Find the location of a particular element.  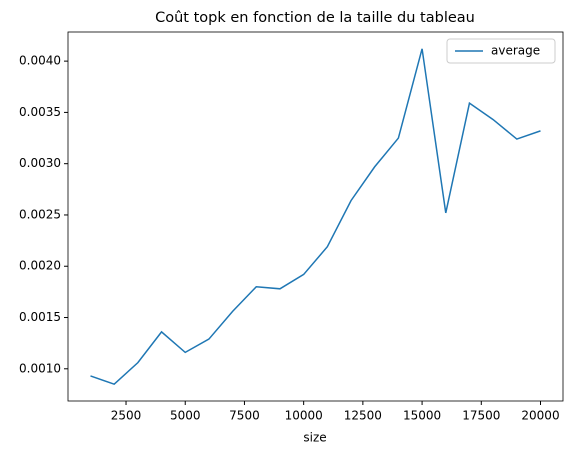

x-axis-label: size is located at coordinates (314, 438).